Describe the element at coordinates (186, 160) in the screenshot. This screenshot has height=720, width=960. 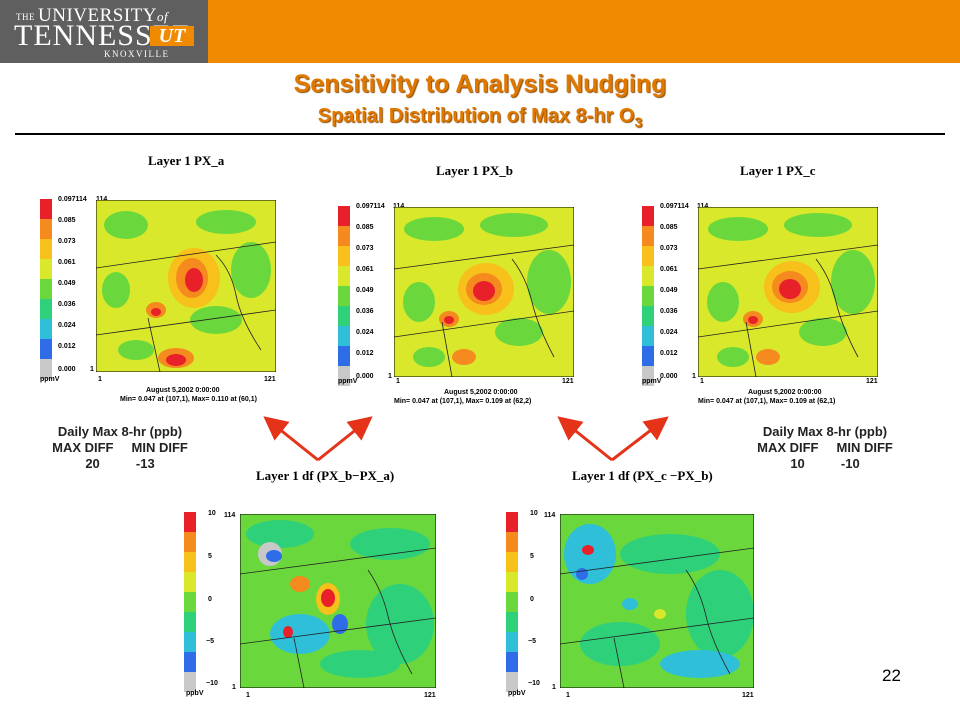
I see `panel-title-px-a: Layer 1 PX_a` at that location.